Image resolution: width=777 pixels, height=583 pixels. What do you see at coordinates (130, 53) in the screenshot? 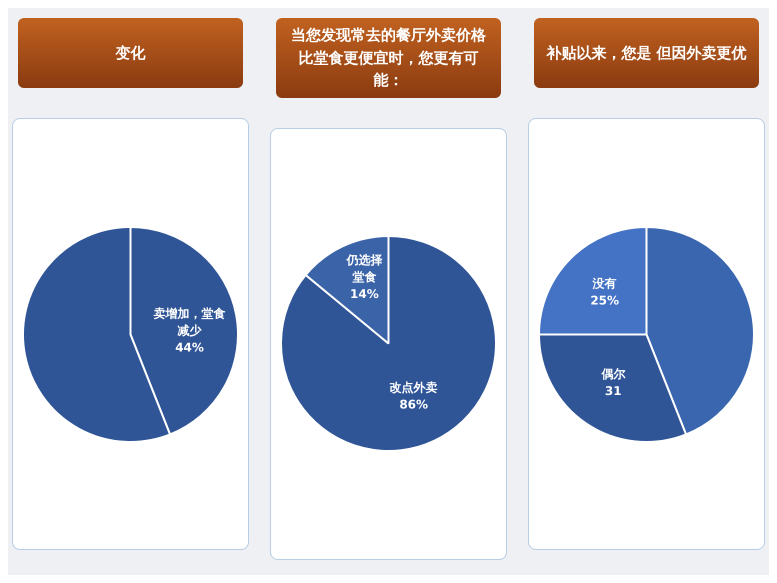
I see `chart-title: 变化` at bounding box center [130, 53].